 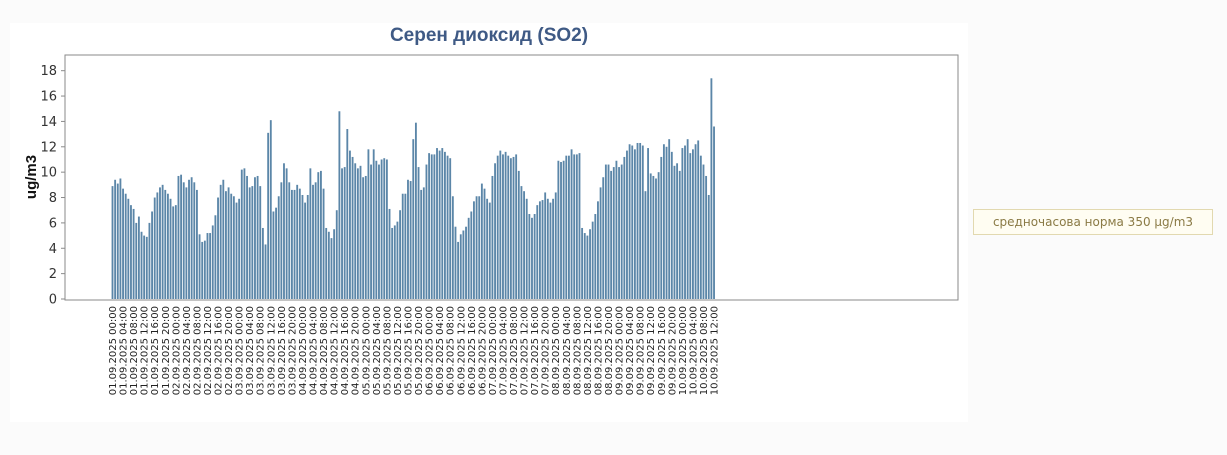 I want to click on x-tick-label: 04.09.2025 12:00, so click(x=335, y=350).